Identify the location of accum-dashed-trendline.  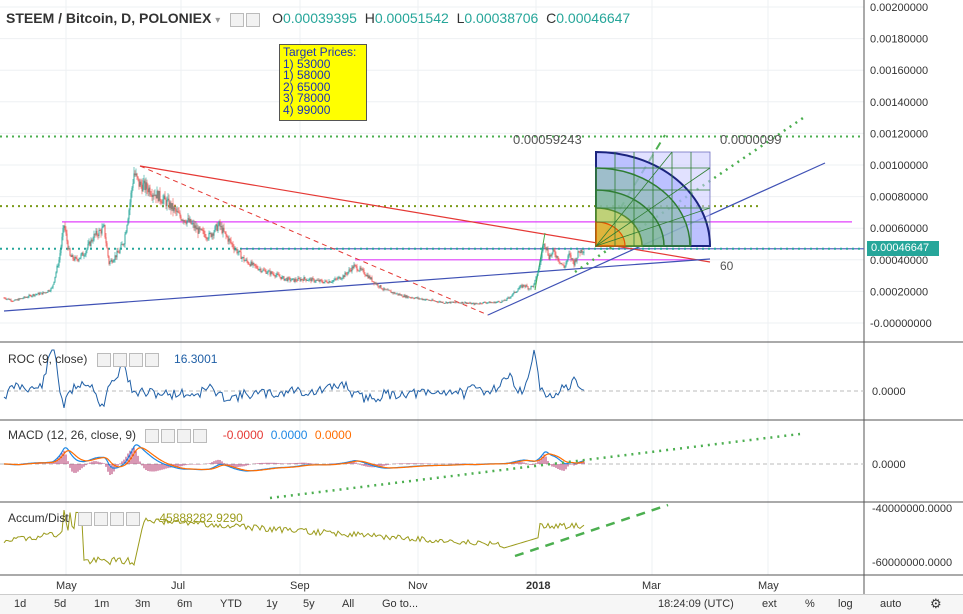
(591, 530).